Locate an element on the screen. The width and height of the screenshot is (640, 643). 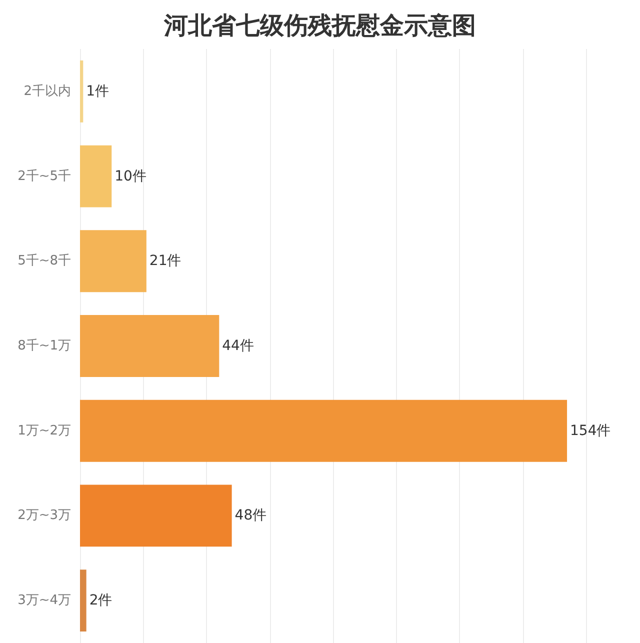
data-label: 2件 is located at coordinates (100, 600).